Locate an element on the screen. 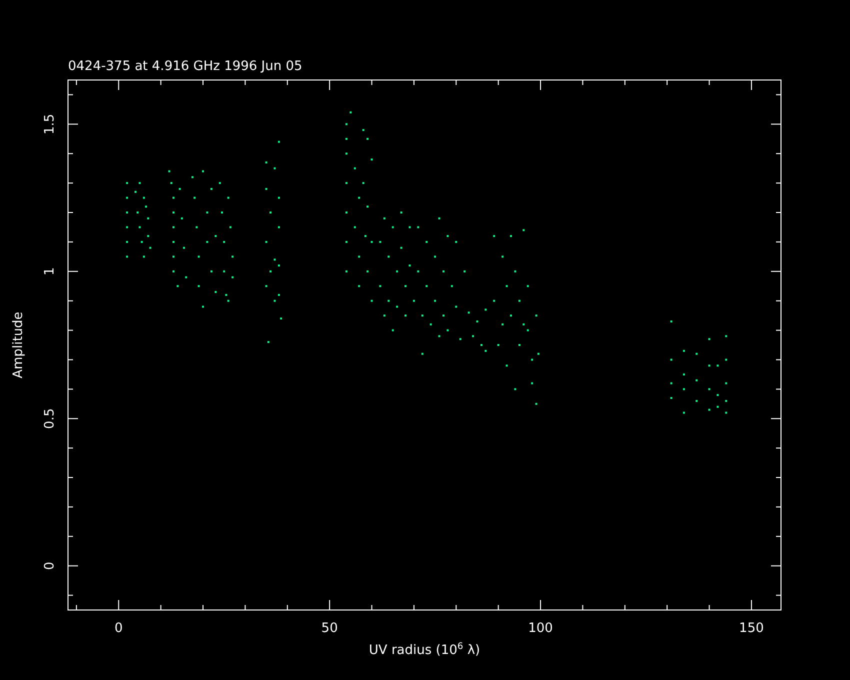 The width and height of the screenshot is (850, 680). y-tick-label: 1.5 is located at coordinates (50, 124).